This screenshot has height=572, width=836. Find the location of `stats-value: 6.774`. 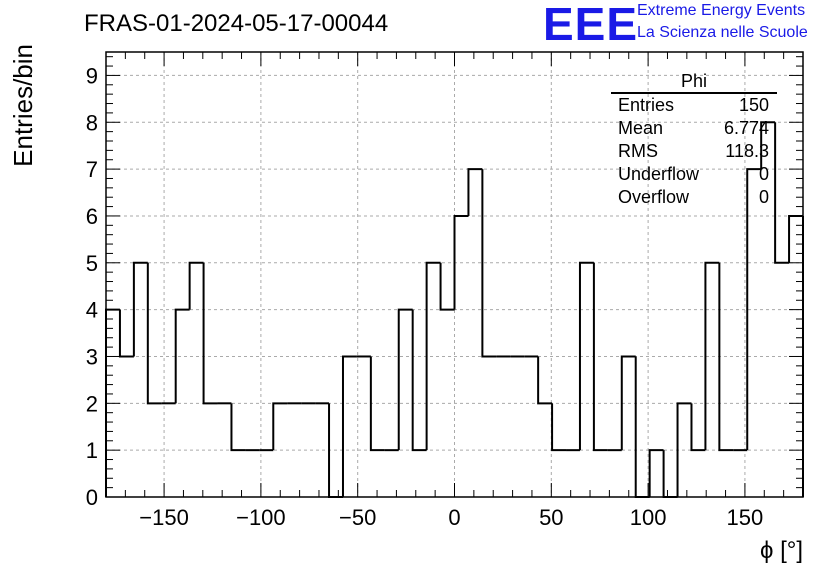

stats-value: 6.774 is located at coordinates (746, 128).